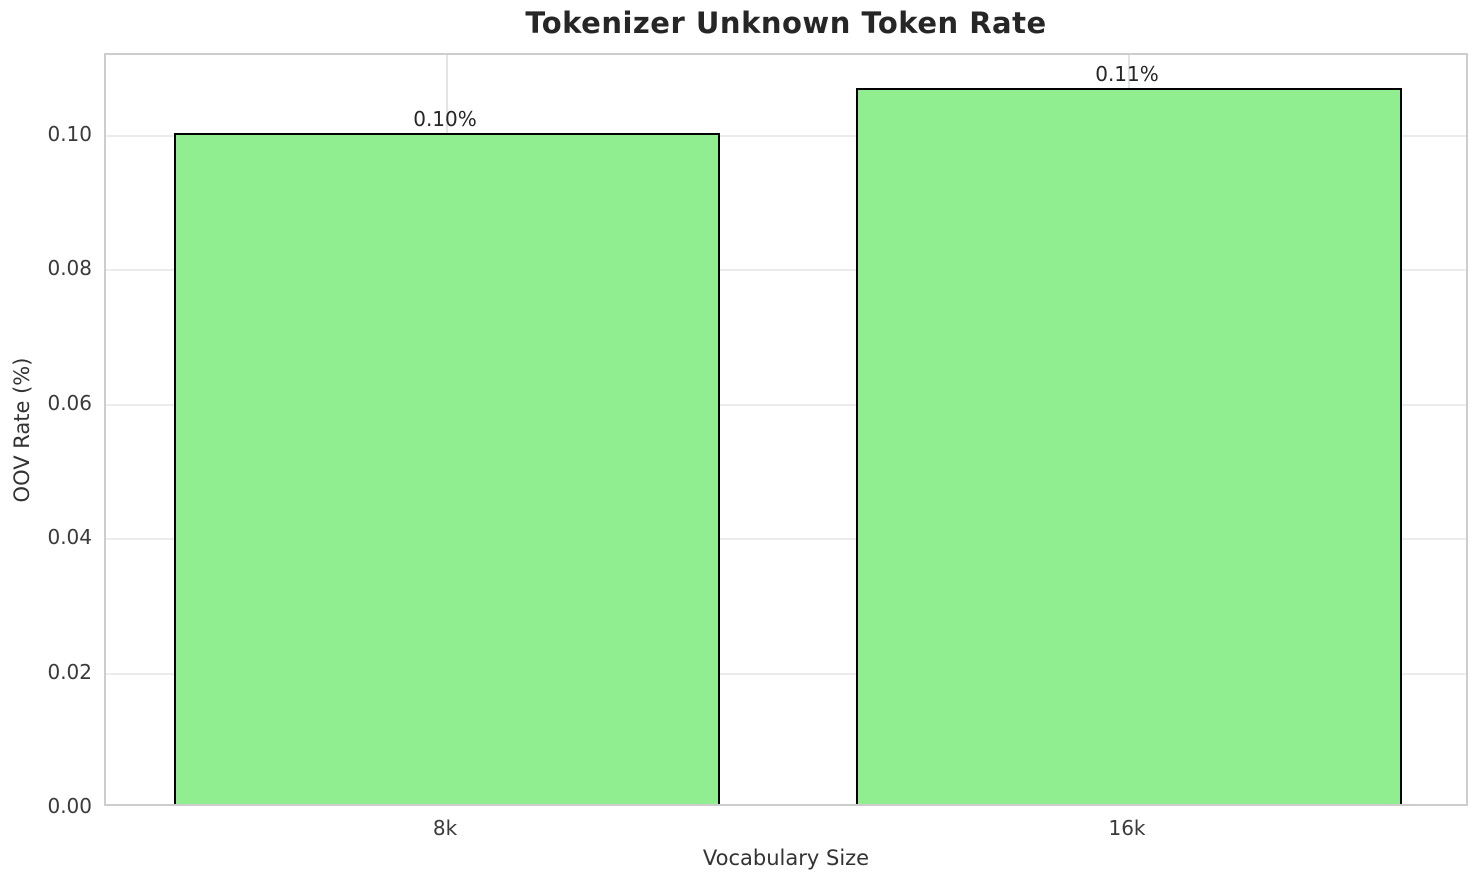  What do you see at coordinates (69, 537) in the screenshot?
I see `y-tick-label: 0.04` at bounding box center [69, 537].